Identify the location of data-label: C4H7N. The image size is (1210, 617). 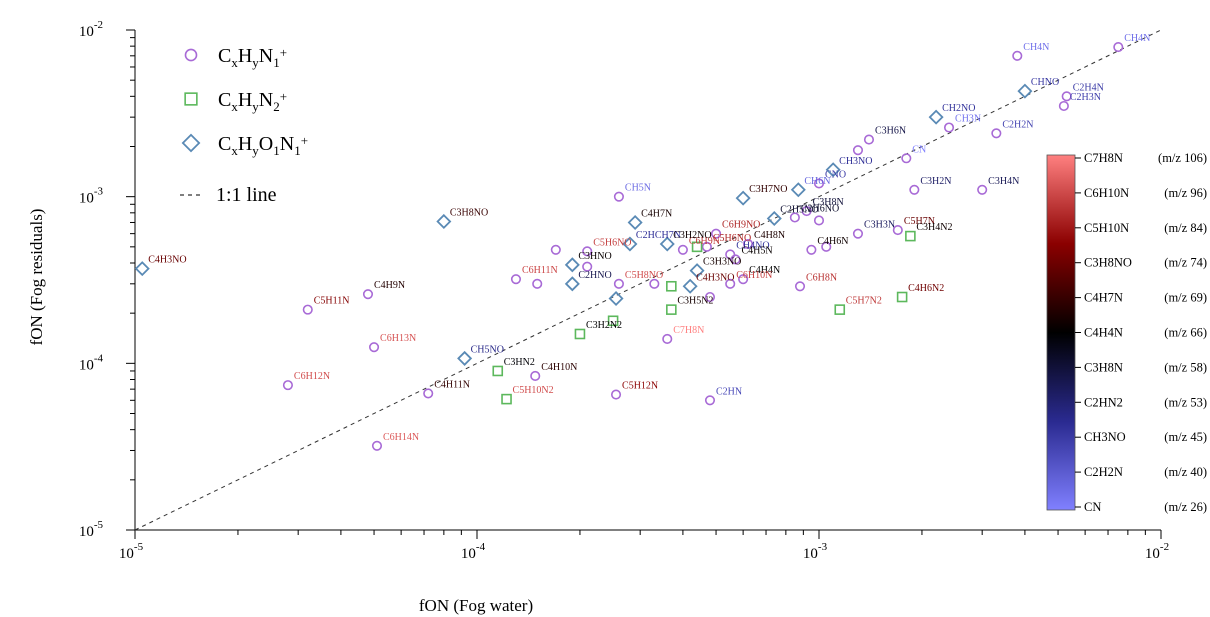
(656, 213).